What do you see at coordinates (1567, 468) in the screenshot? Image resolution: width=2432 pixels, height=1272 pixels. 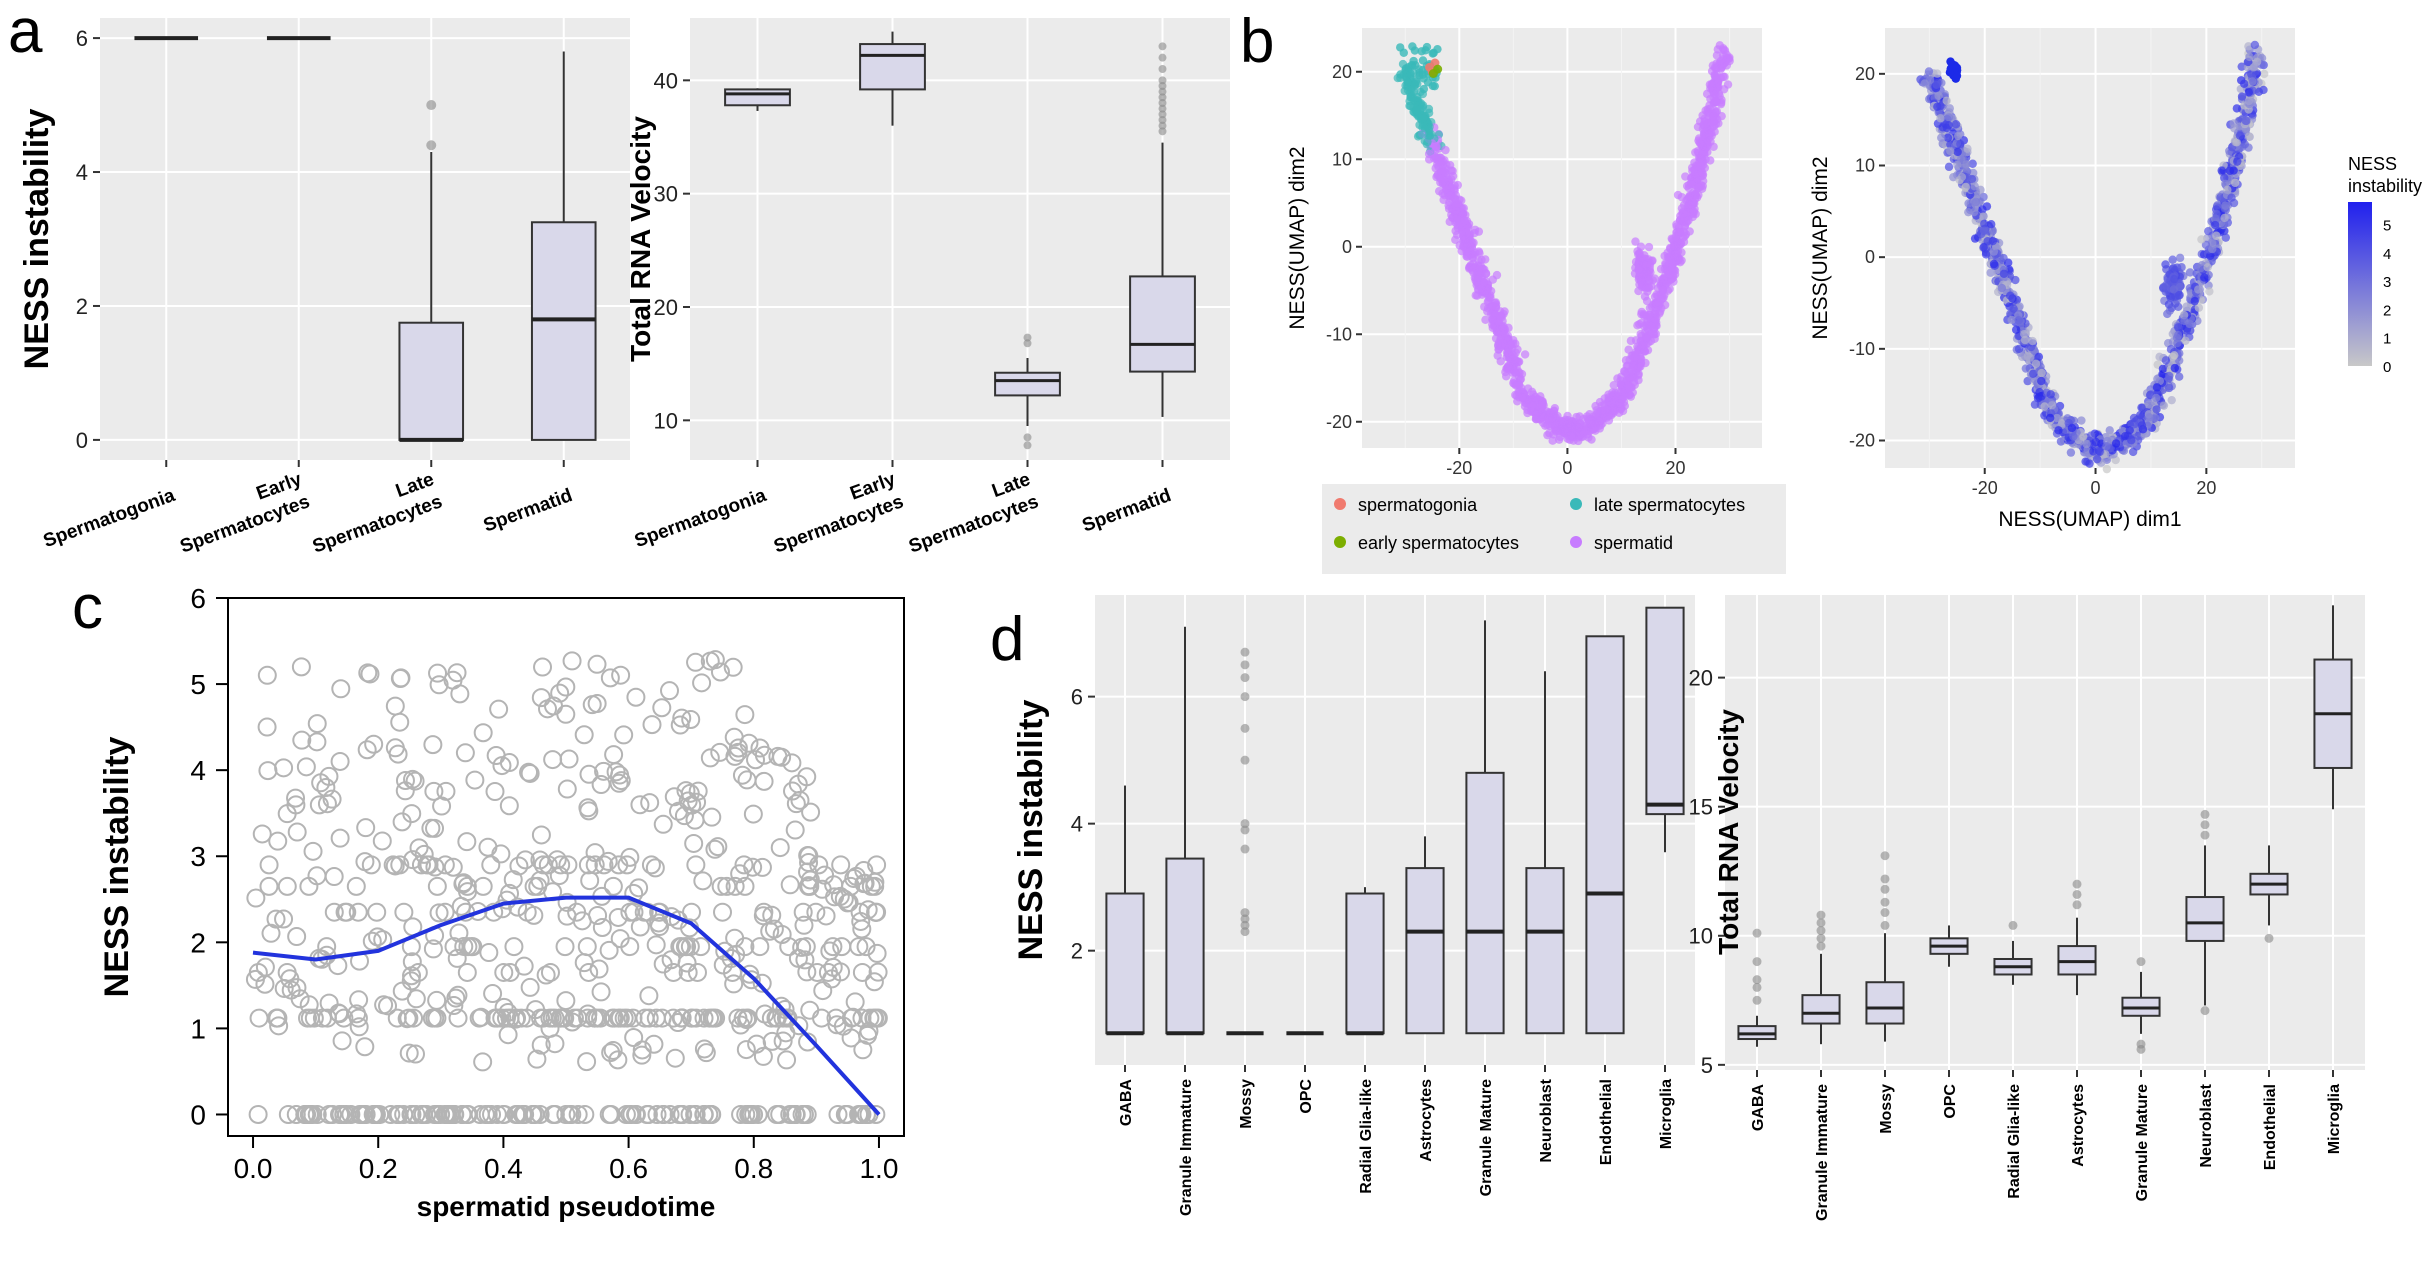 I see `x-tick-label: 0` at bounding box center [1567, 468].